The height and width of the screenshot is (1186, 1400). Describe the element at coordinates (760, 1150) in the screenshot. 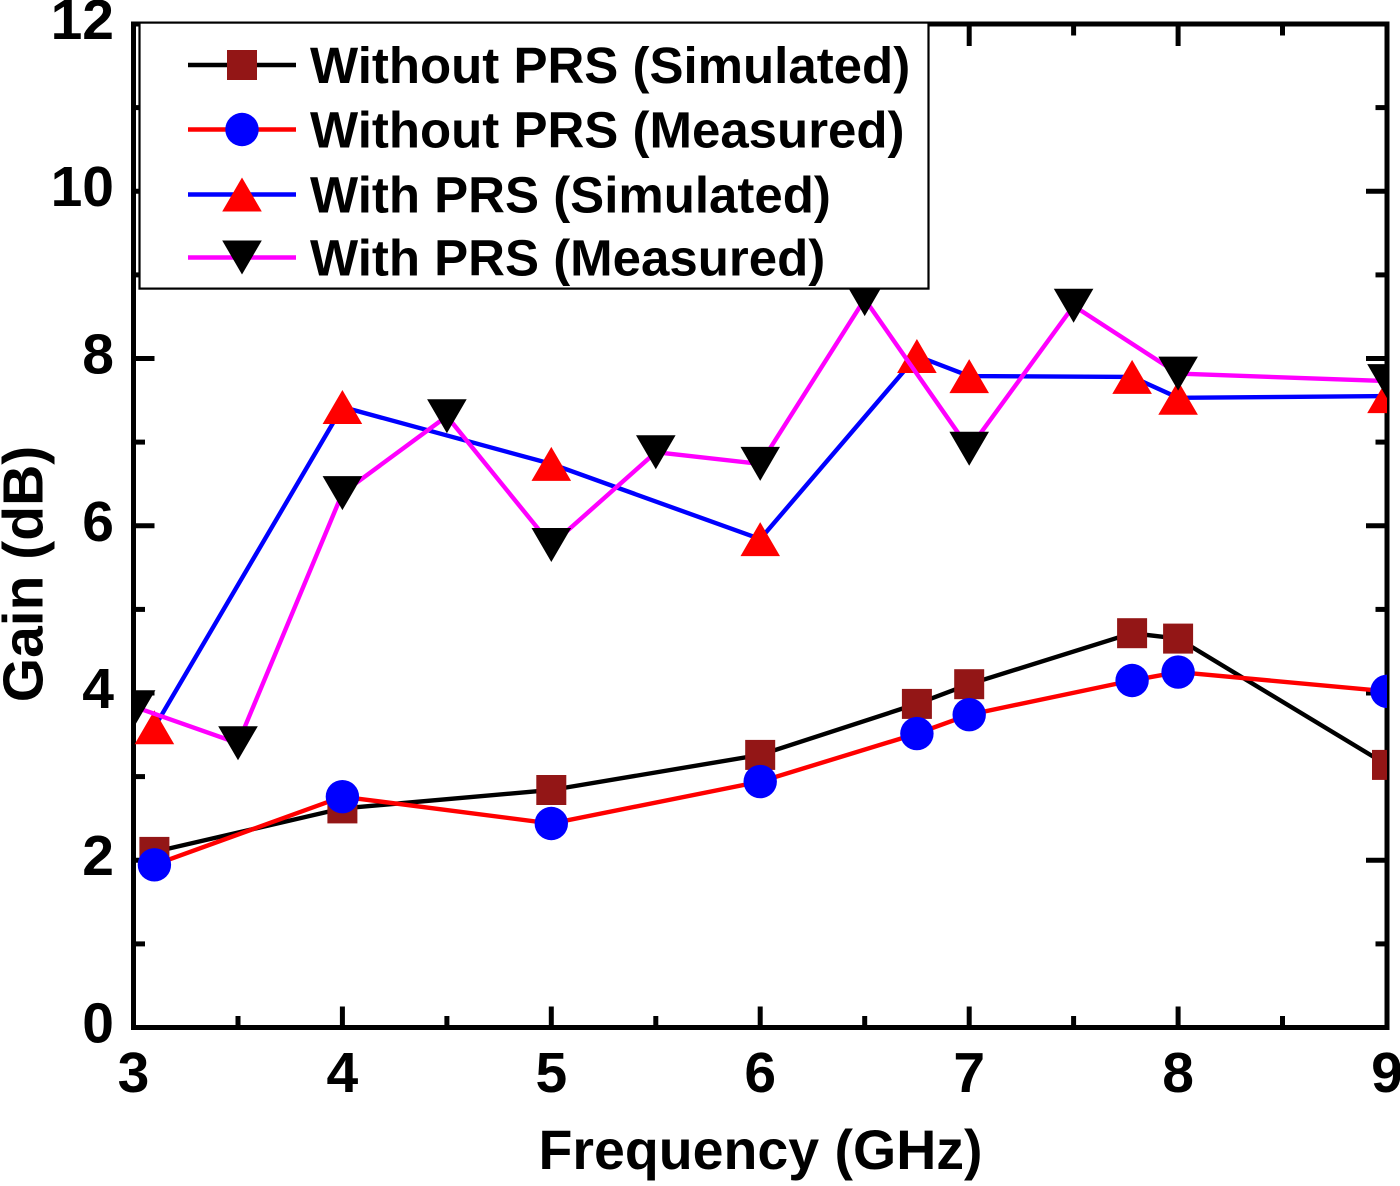

I see `svg-text: Frequency (GHz)` at that location.